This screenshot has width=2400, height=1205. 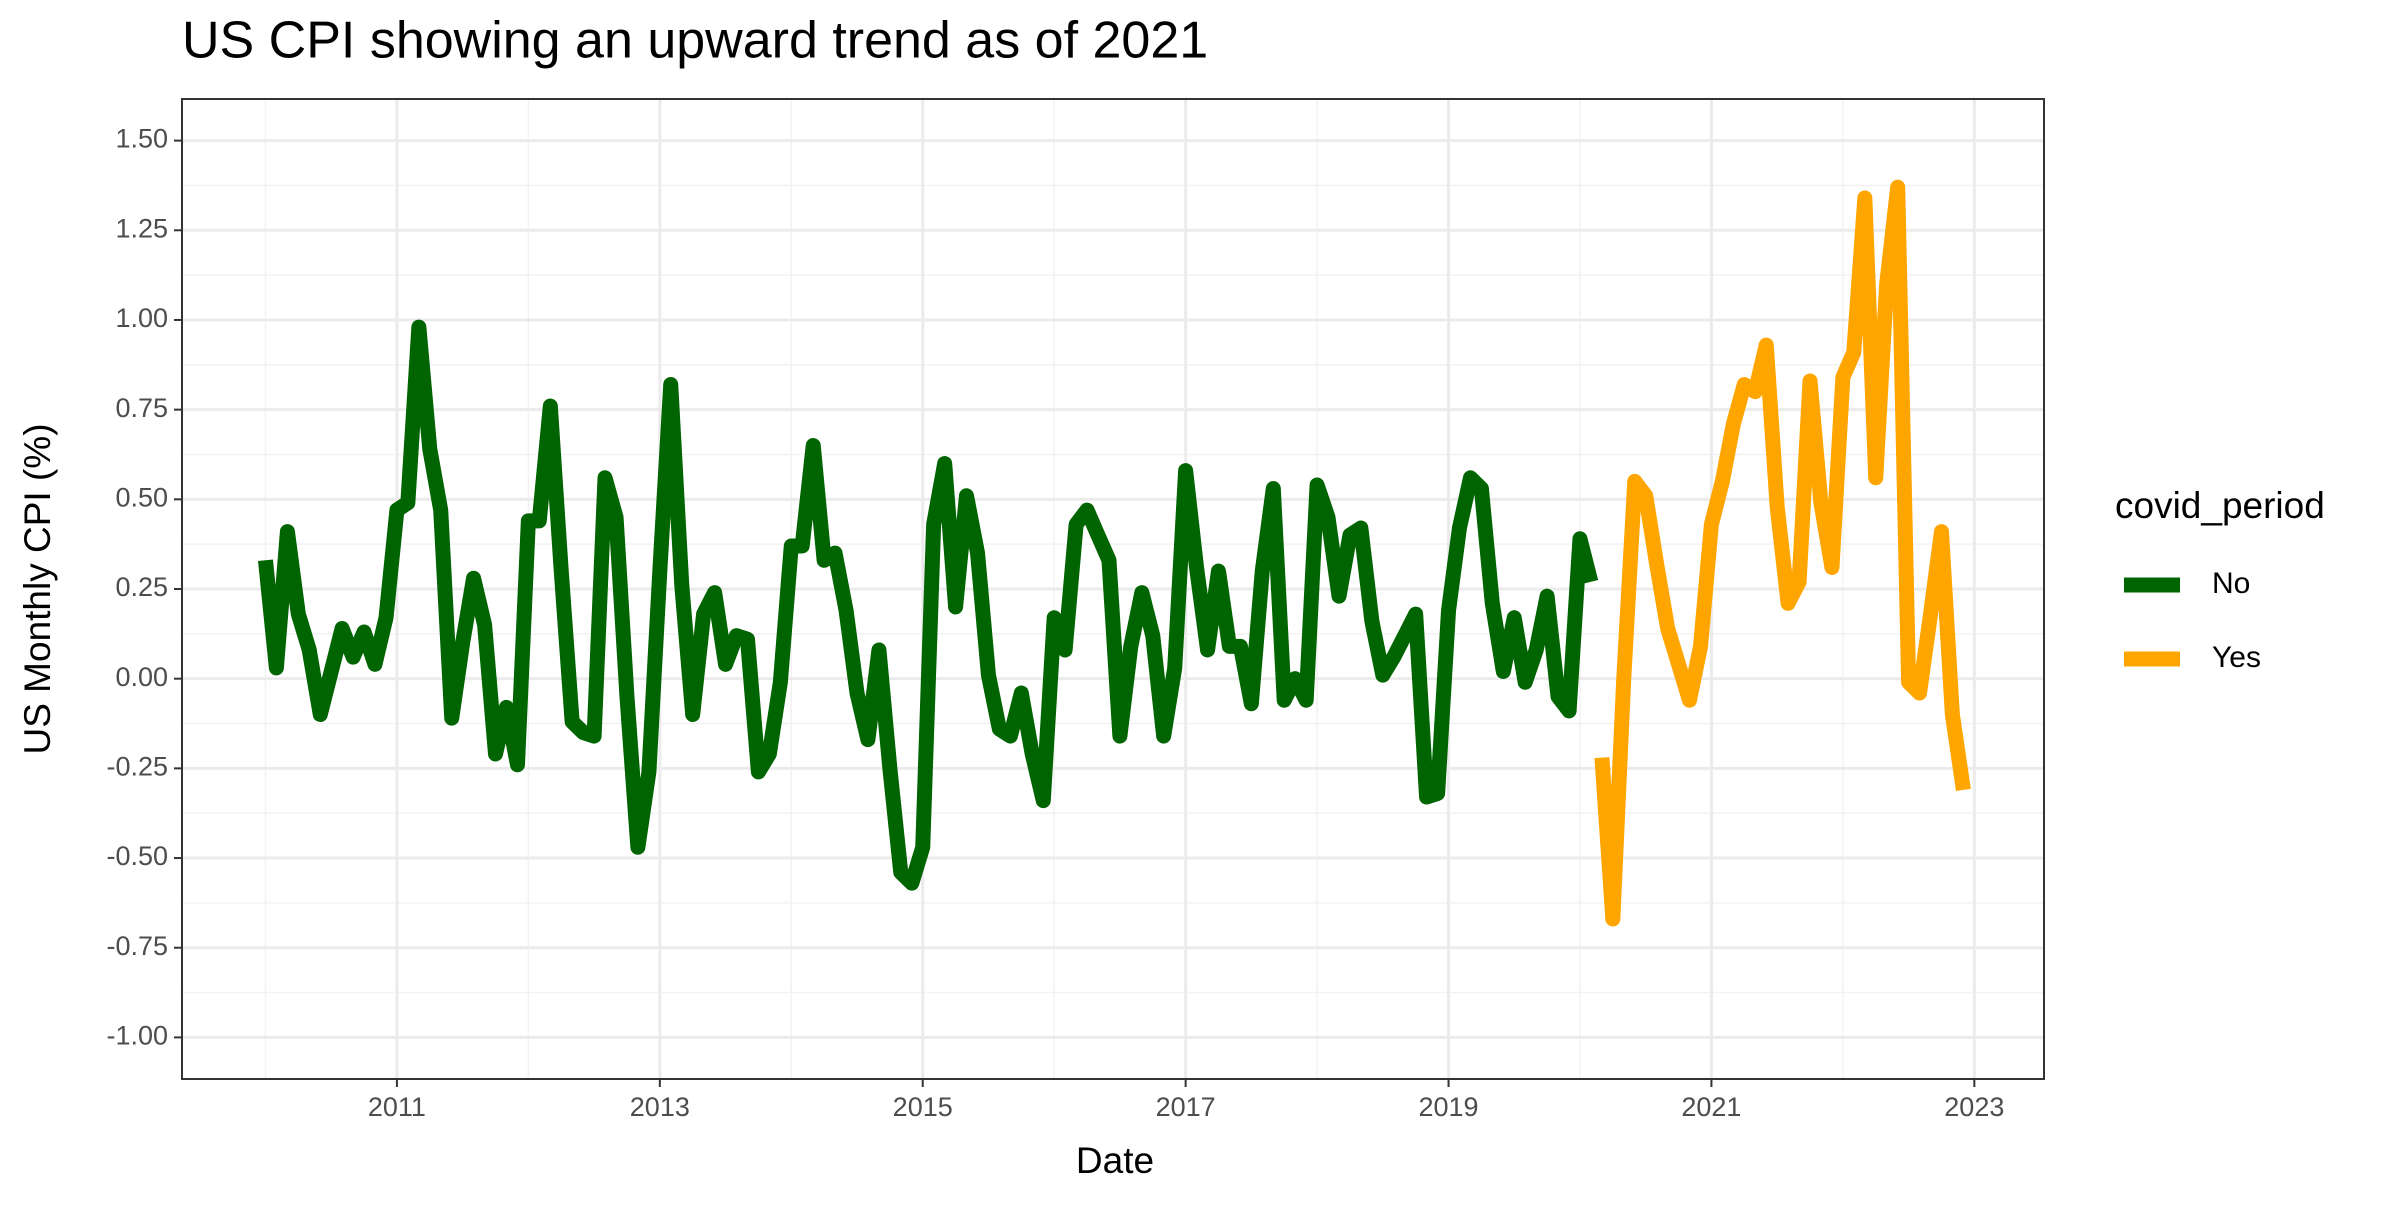 I want to click on y-tick-label: 1.50, so click(x=141, y=139).